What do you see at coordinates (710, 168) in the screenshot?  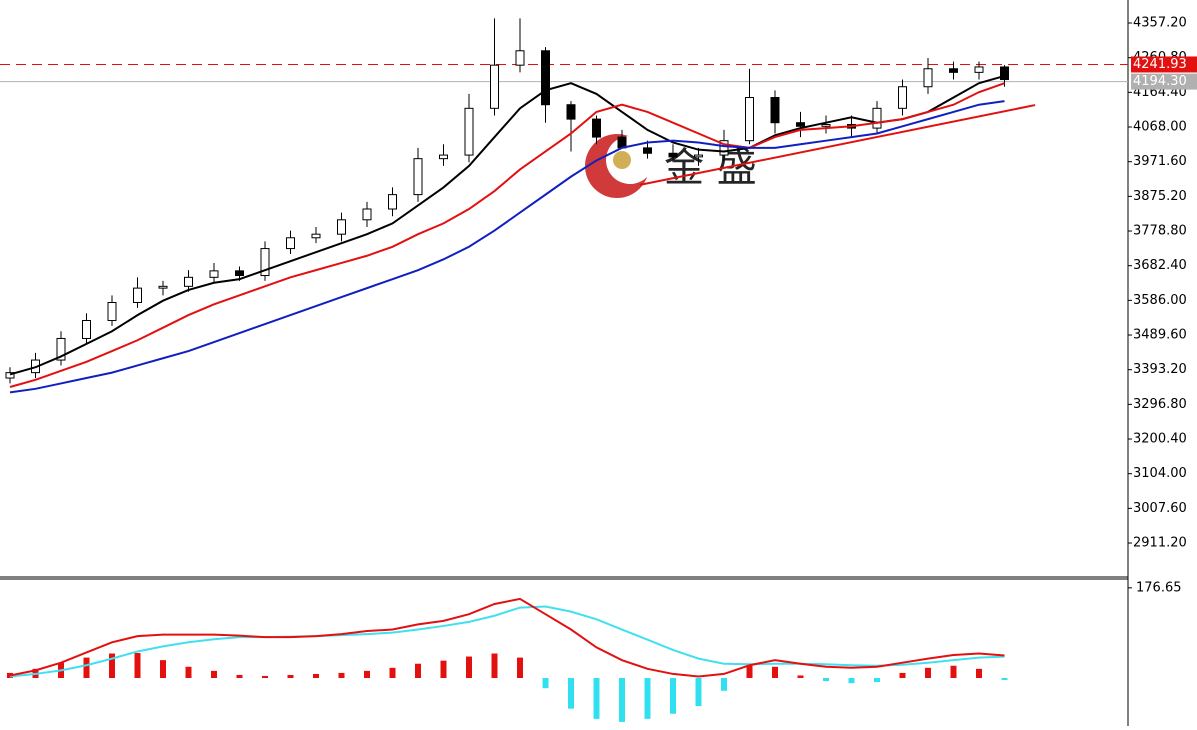 I see `watermark-text: 金 盛` at bounding box center [710, 168].